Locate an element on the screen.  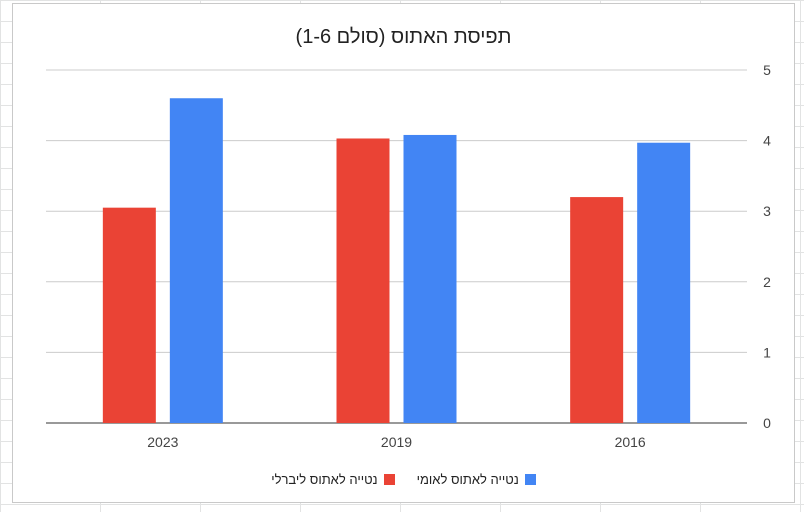
legend-item-national: נטייה לאתוס לאומי is located at coordinates (476, 479).